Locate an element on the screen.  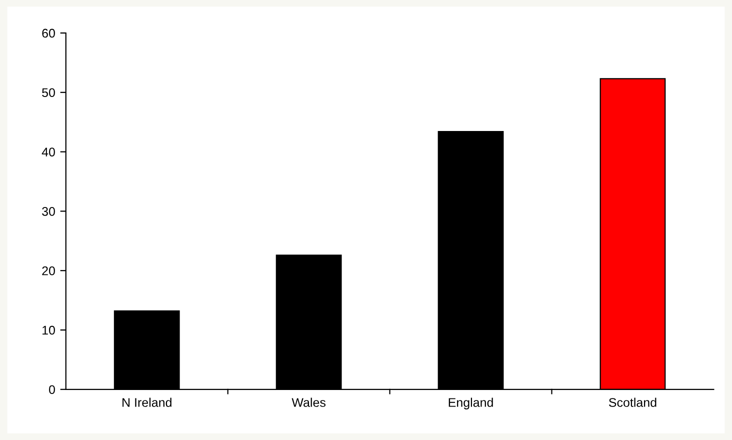
y-tick-label: 30 is located at coordinates (48, 211).